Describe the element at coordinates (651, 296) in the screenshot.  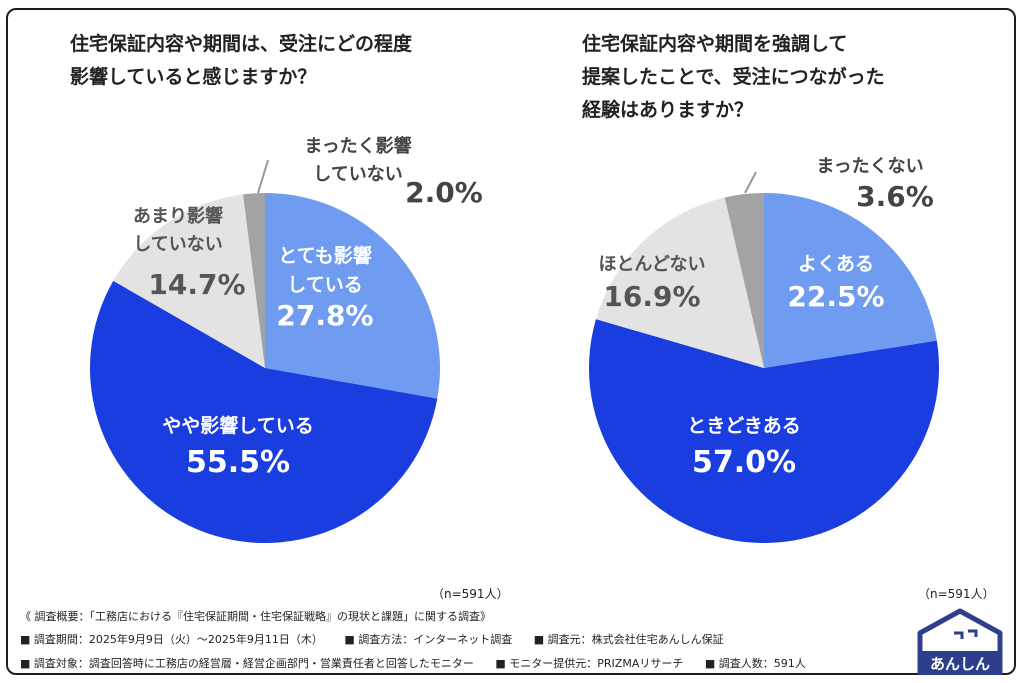
I see `slice-value-label: 16.9%` at that location.